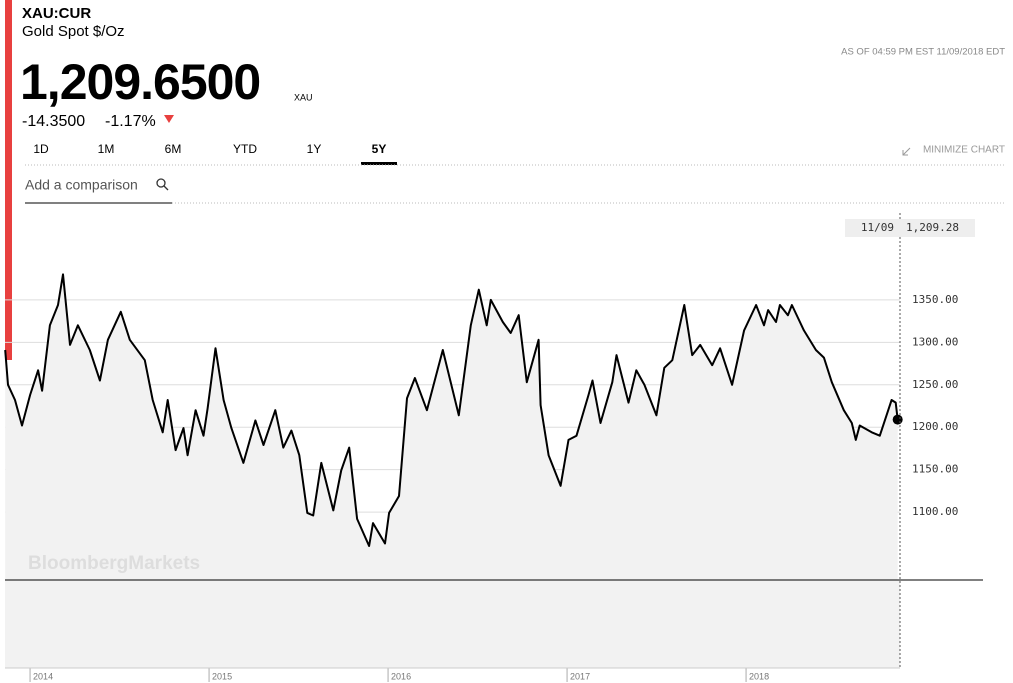 The image size is (1013, 683). What do you see at coordinates (222, 676) in the screenshot?
I see `x-tick-label: 2015` at bounding box center [222, 676].